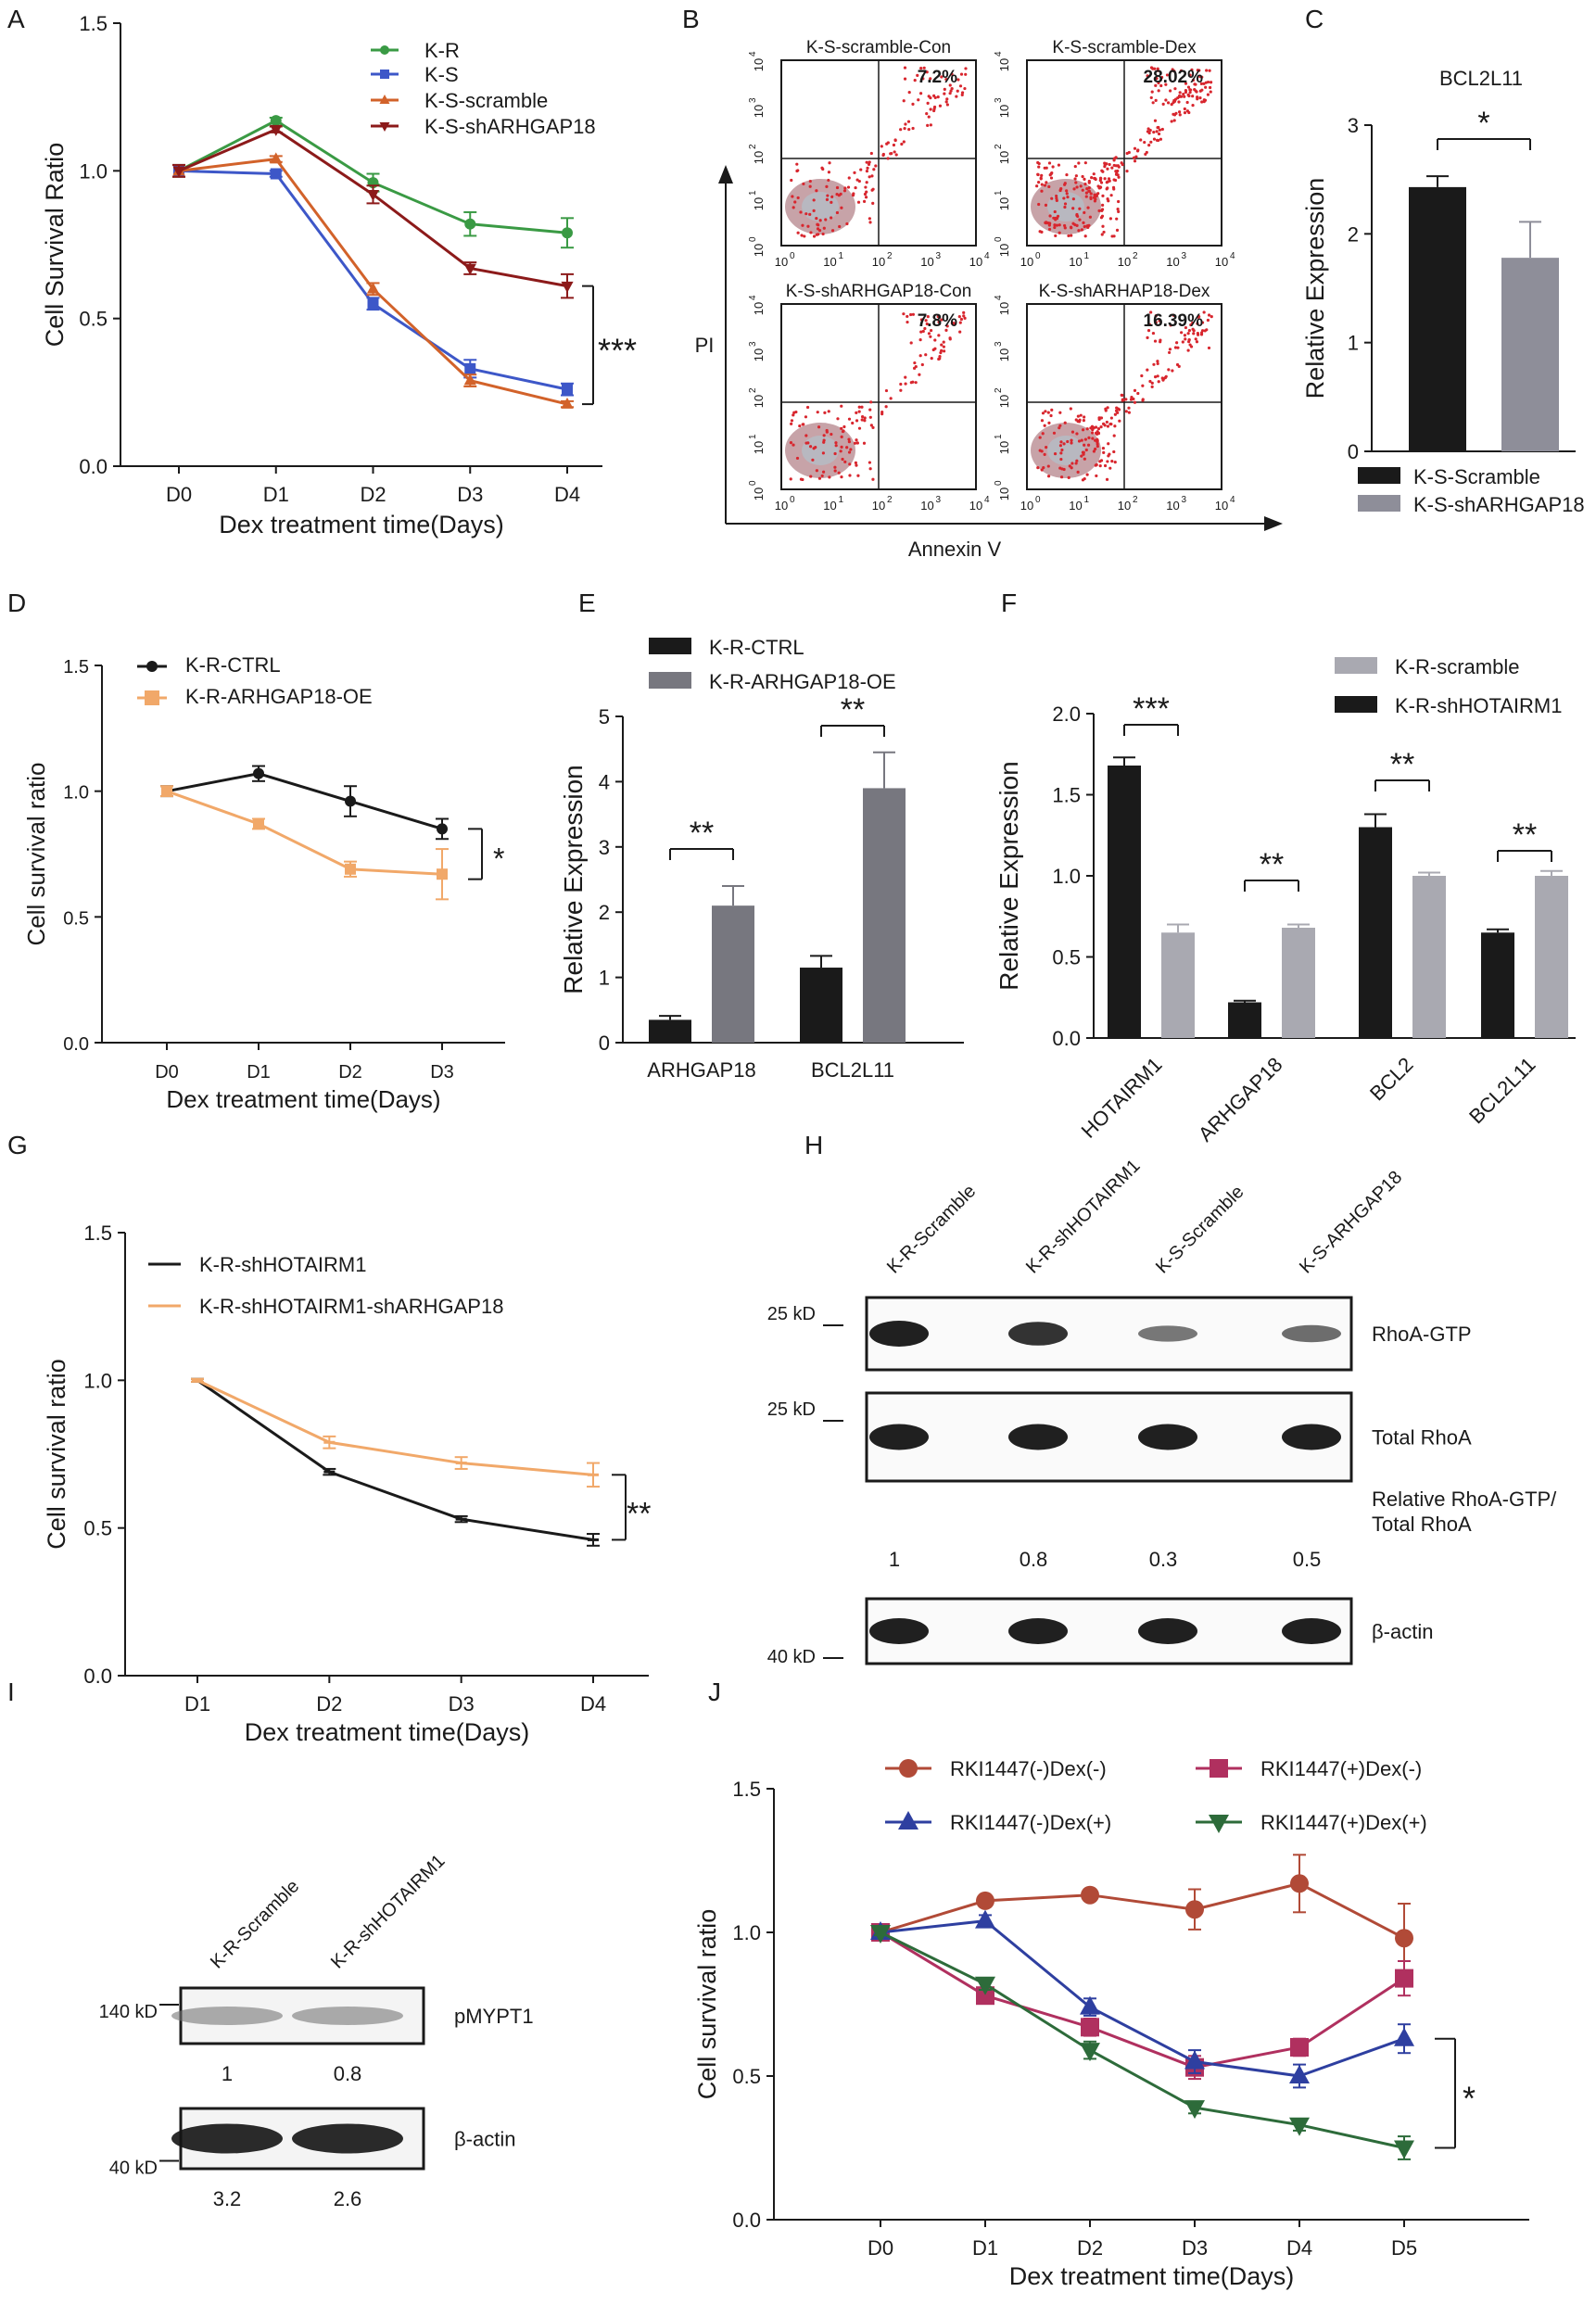 The width and height of the screenshot is (1596, 2317). Describe the element at coordinates (1090, 2248) in the screenshot. I see `x-tick-label: D2` at that location.